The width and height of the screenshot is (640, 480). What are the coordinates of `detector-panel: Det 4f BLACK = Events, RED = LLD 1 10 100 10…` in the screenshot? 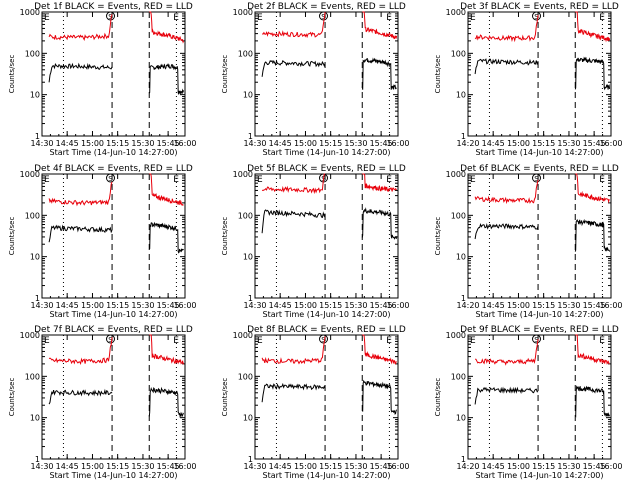 It's located at (102, 241).